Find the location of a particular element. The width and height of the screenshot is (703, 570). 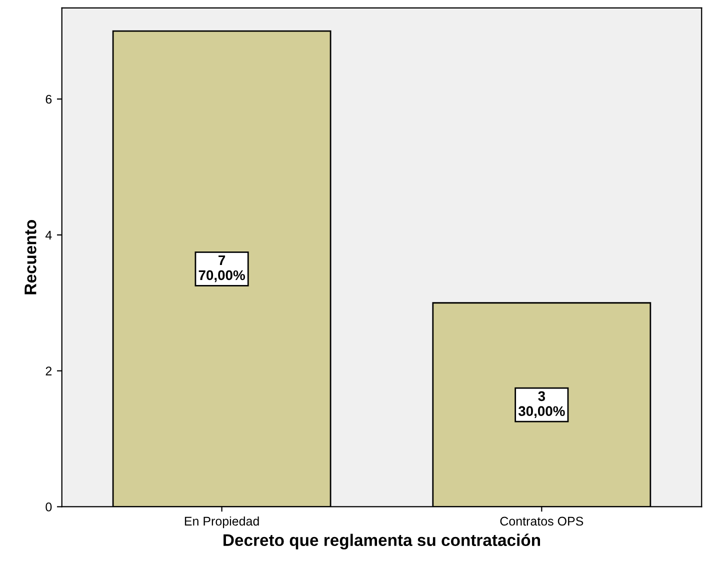

x-tick-label: Contratos OPS is located at coordinates (542, 521).